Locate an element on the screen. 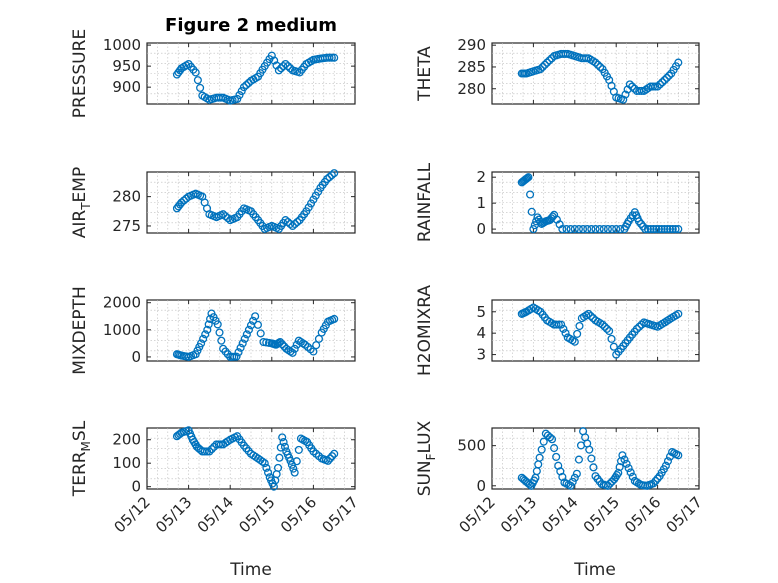 This screenshot has width=778, height=583. y-tick-label: 4 is located at coordinates (481, 333).